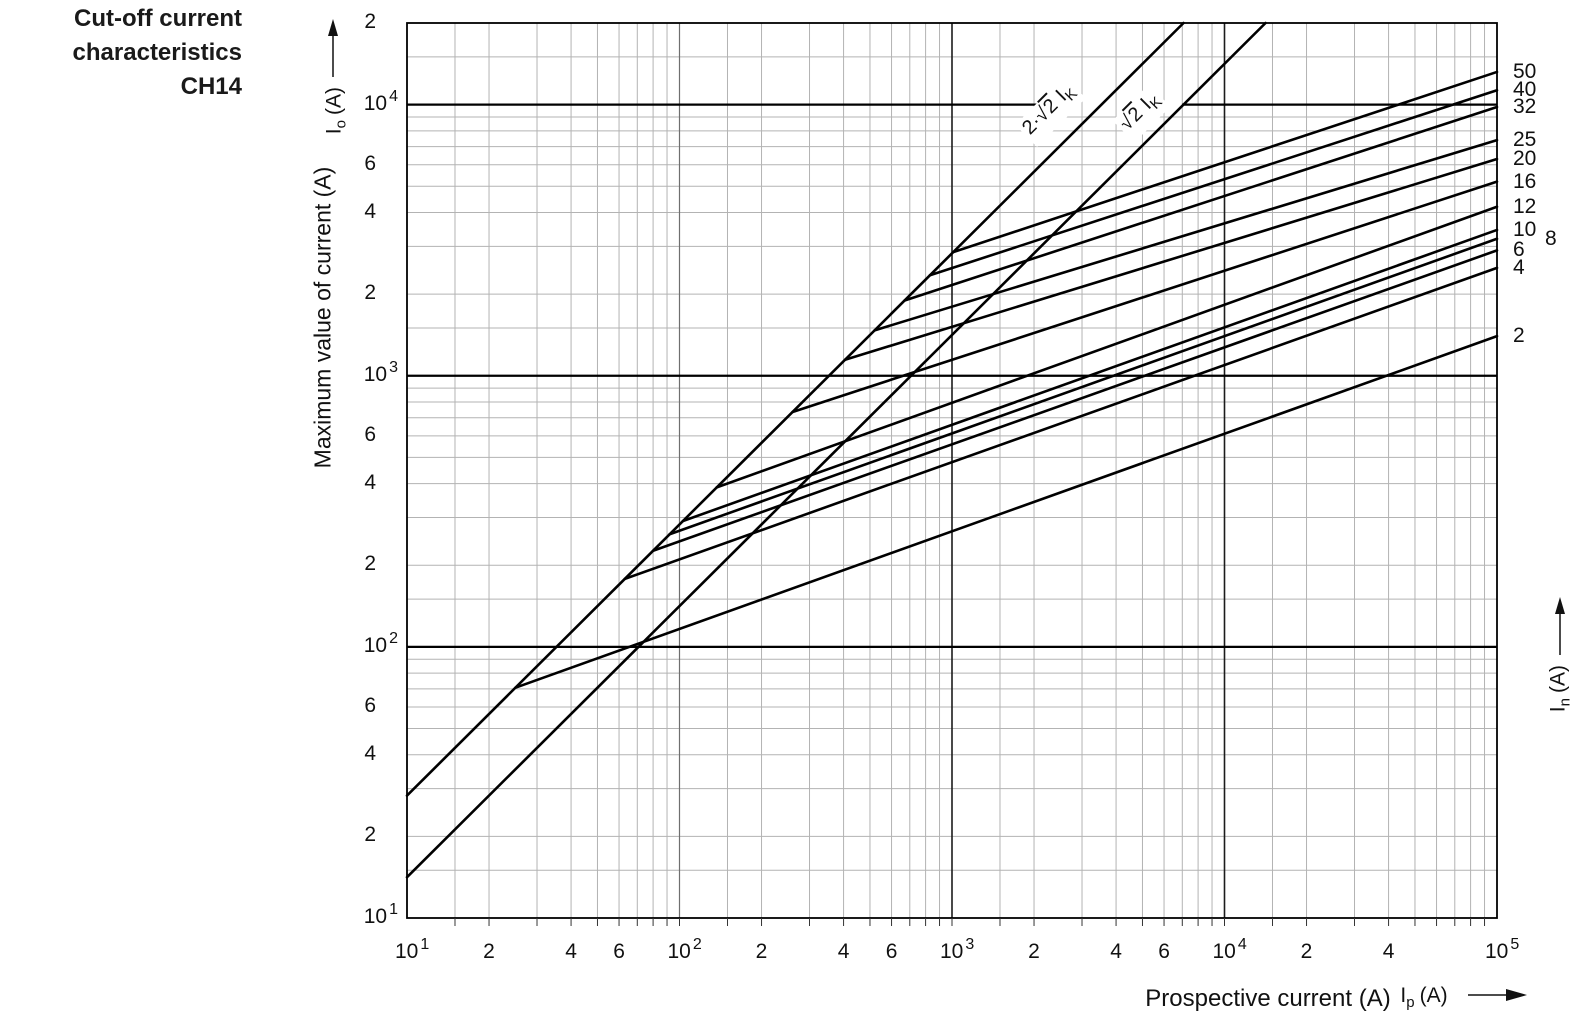  I want to click on x-tick-label: 10 3, so click(957, 950).